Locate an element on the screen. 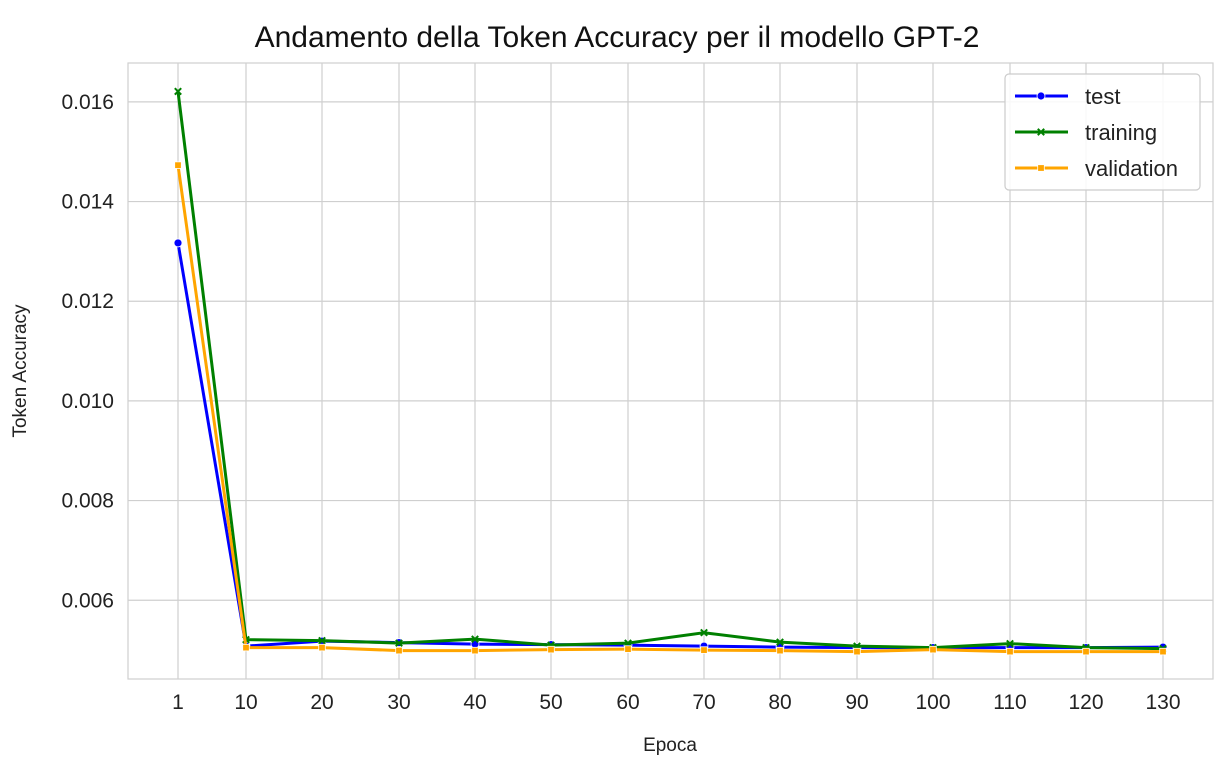 This screenshot has height=767, width=1225. x-axis-ticks: 1 10 20 30 40 50 60 70 80 90 100 110 120 130 is located at coordinates (676, 702).